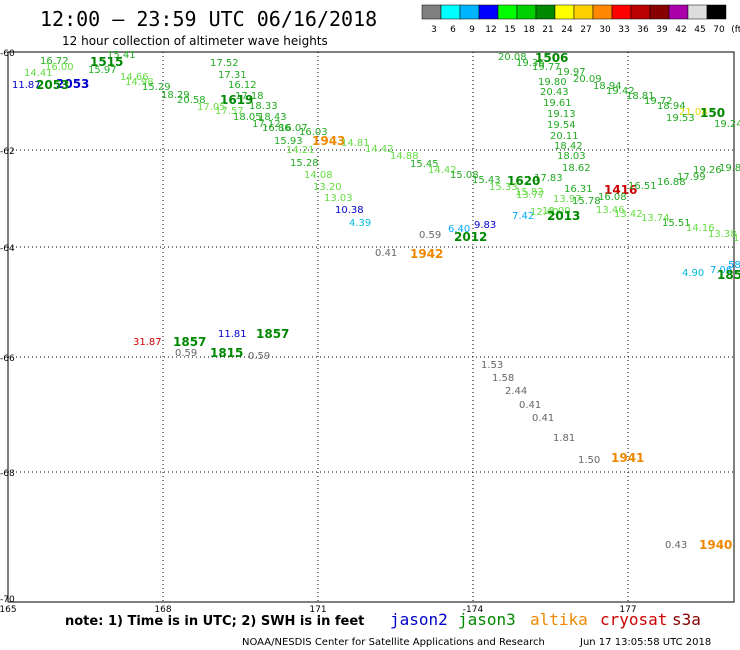  I want to click on wave-height-label: 15.28, so click(304, 163).